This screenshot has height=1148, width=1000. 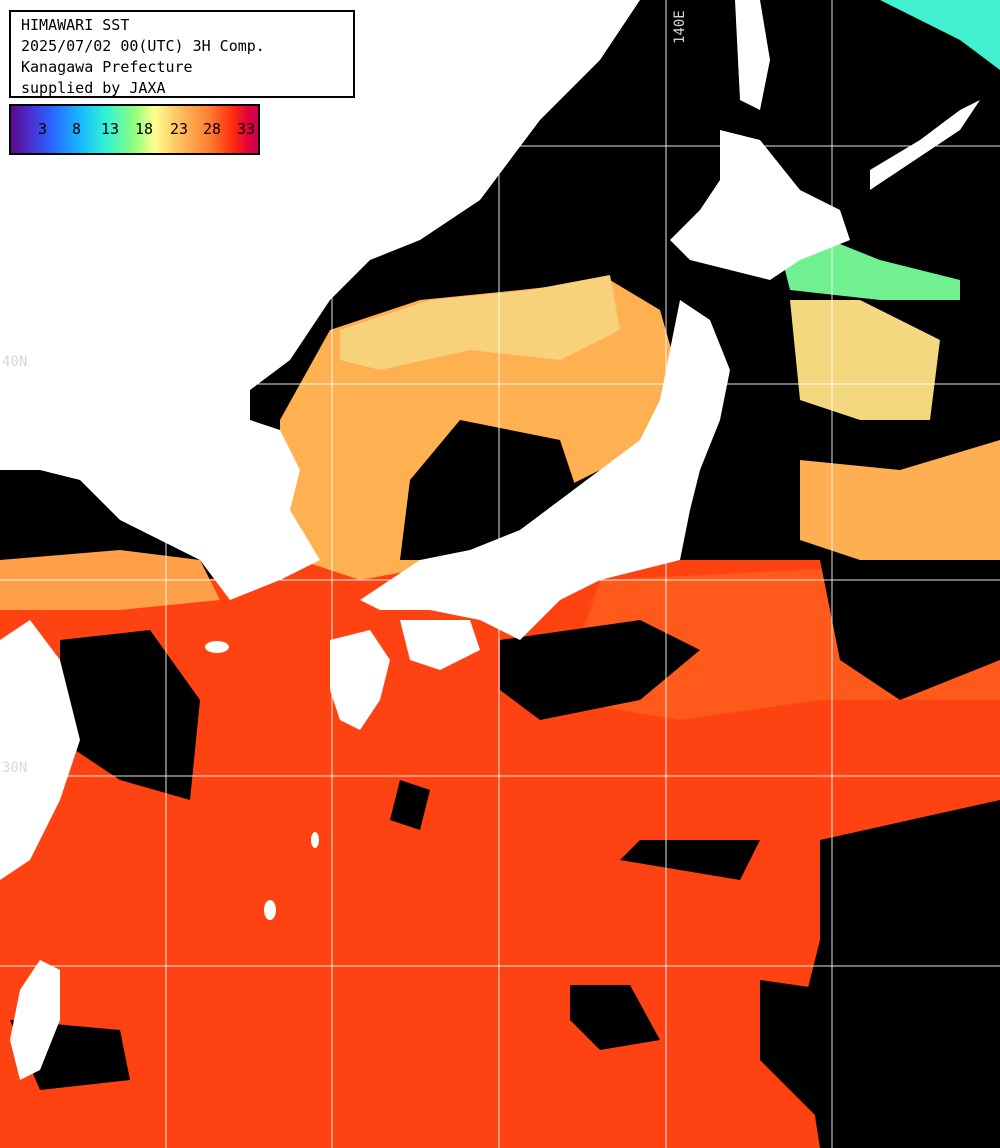 What do you see at coordinates (480, 322) in the screenshot?
I see `sea-of-japan-north` at bounding box center [480, 322].